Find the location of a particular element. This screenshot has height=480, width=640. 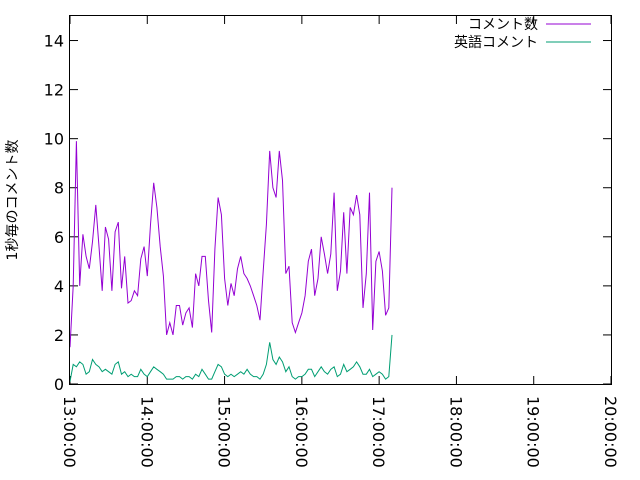

x-tick-label: 17:00:00 is located at coordinates (378, 432).